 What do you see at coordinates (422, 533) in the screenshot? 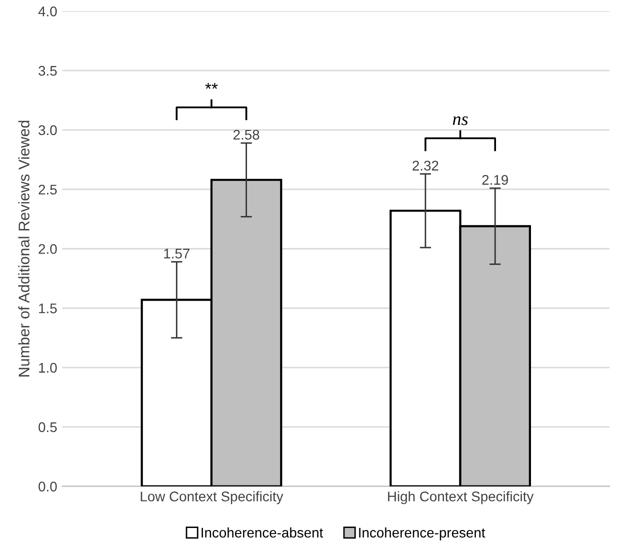
I see `legend-label: Incoherence-present` at bounding box center [422, 533].